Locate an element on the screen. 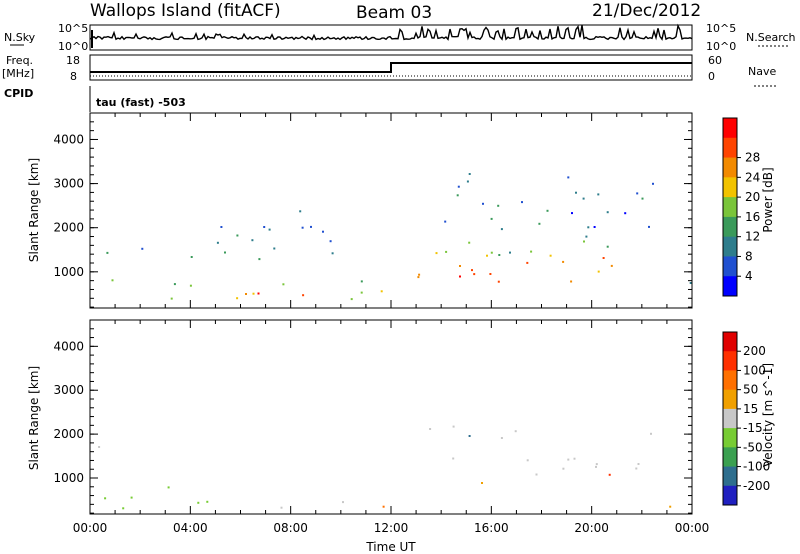  nsearch-tick-top: 10^5 is located at coordinates (721, 28).